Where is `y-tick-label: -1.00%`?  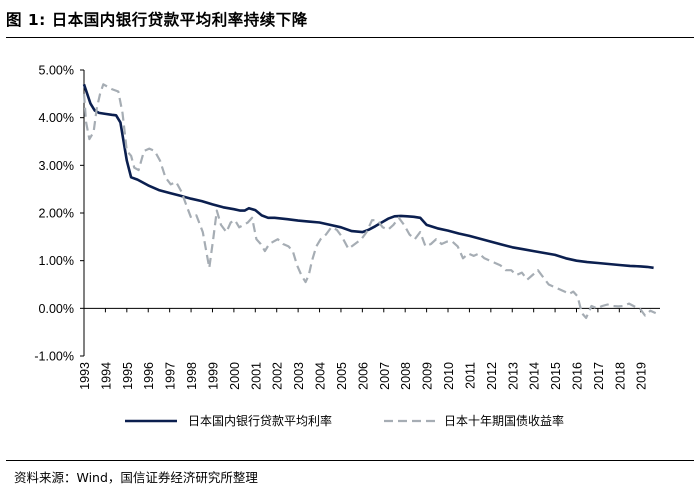
y-tick-label: -1.00% is located at coordinates (54, 357).